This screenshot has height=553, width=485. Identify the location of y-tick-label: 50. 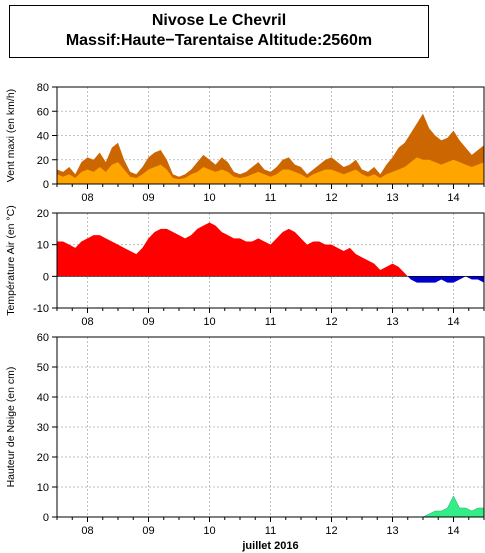
(43, 368).